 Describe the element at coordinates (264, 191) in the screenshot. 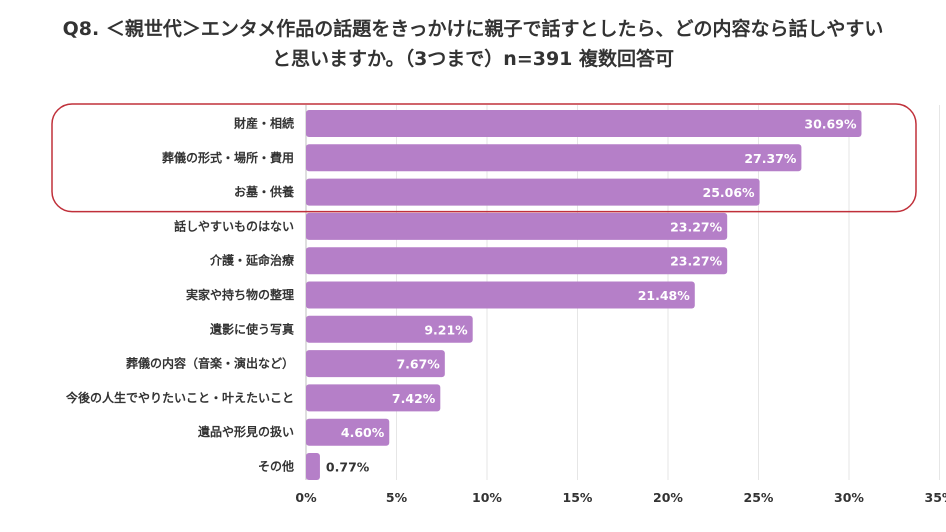

I see `category-label: お墓・供養` at that location.